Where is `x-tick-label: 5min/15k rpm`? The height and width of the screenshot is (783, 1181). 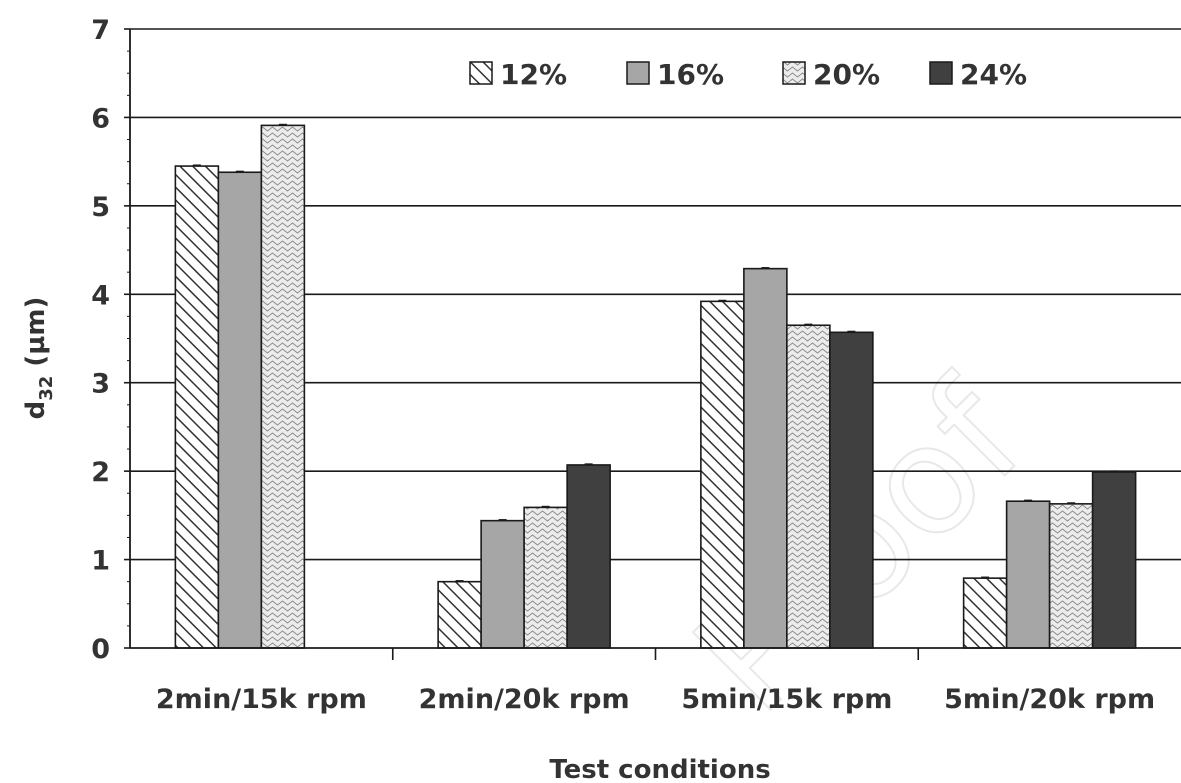
x-tick-label: 5min/15k rpm is located at coordinates (786, 699).